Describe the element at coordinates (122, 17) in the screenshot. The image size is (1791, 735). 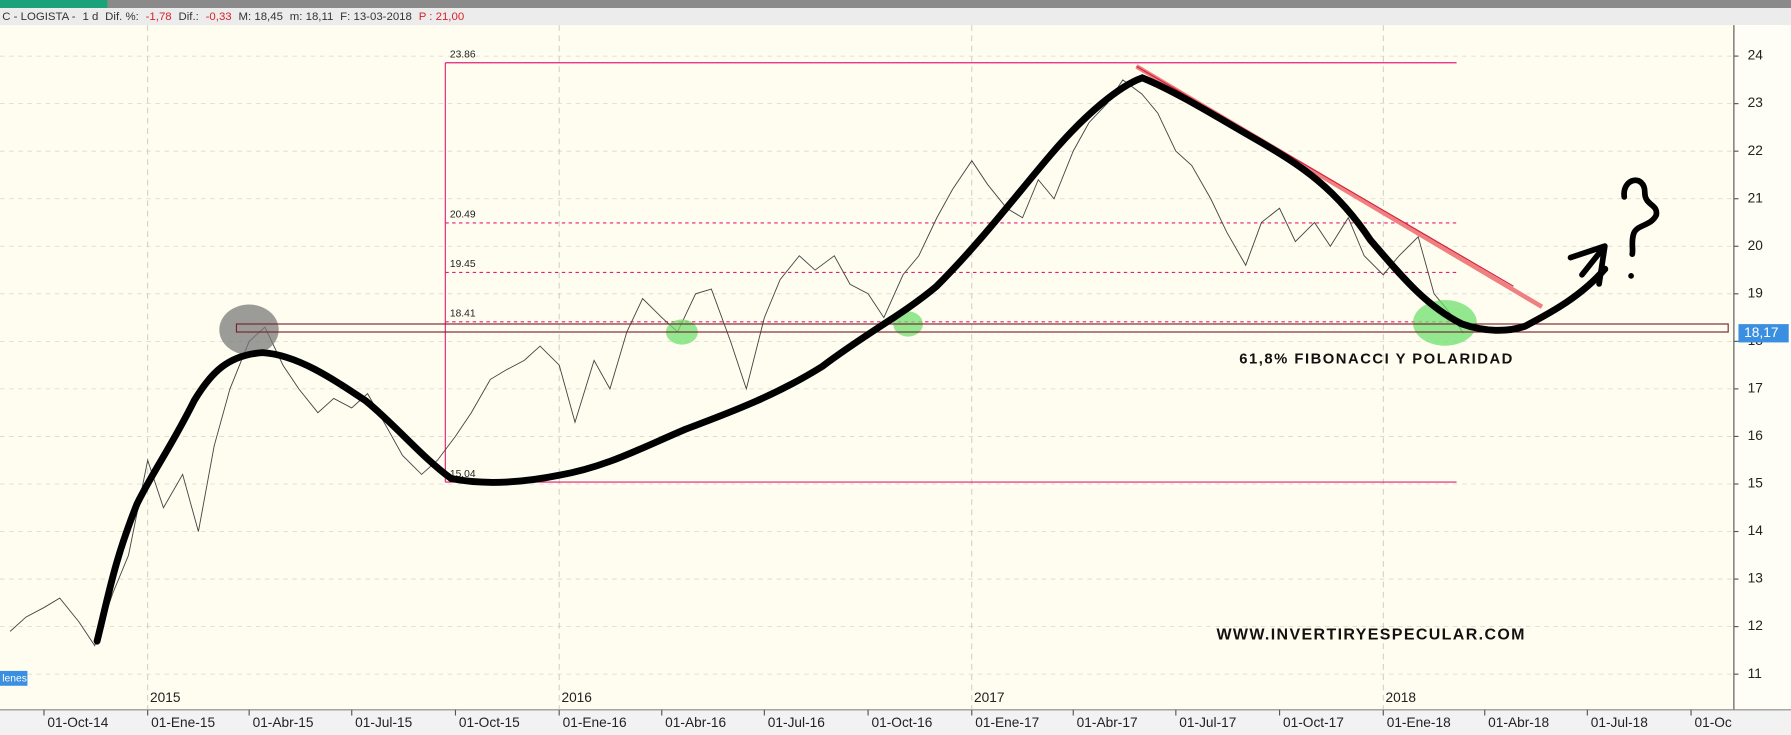
I see `info-item: Dif. %:` at that location.